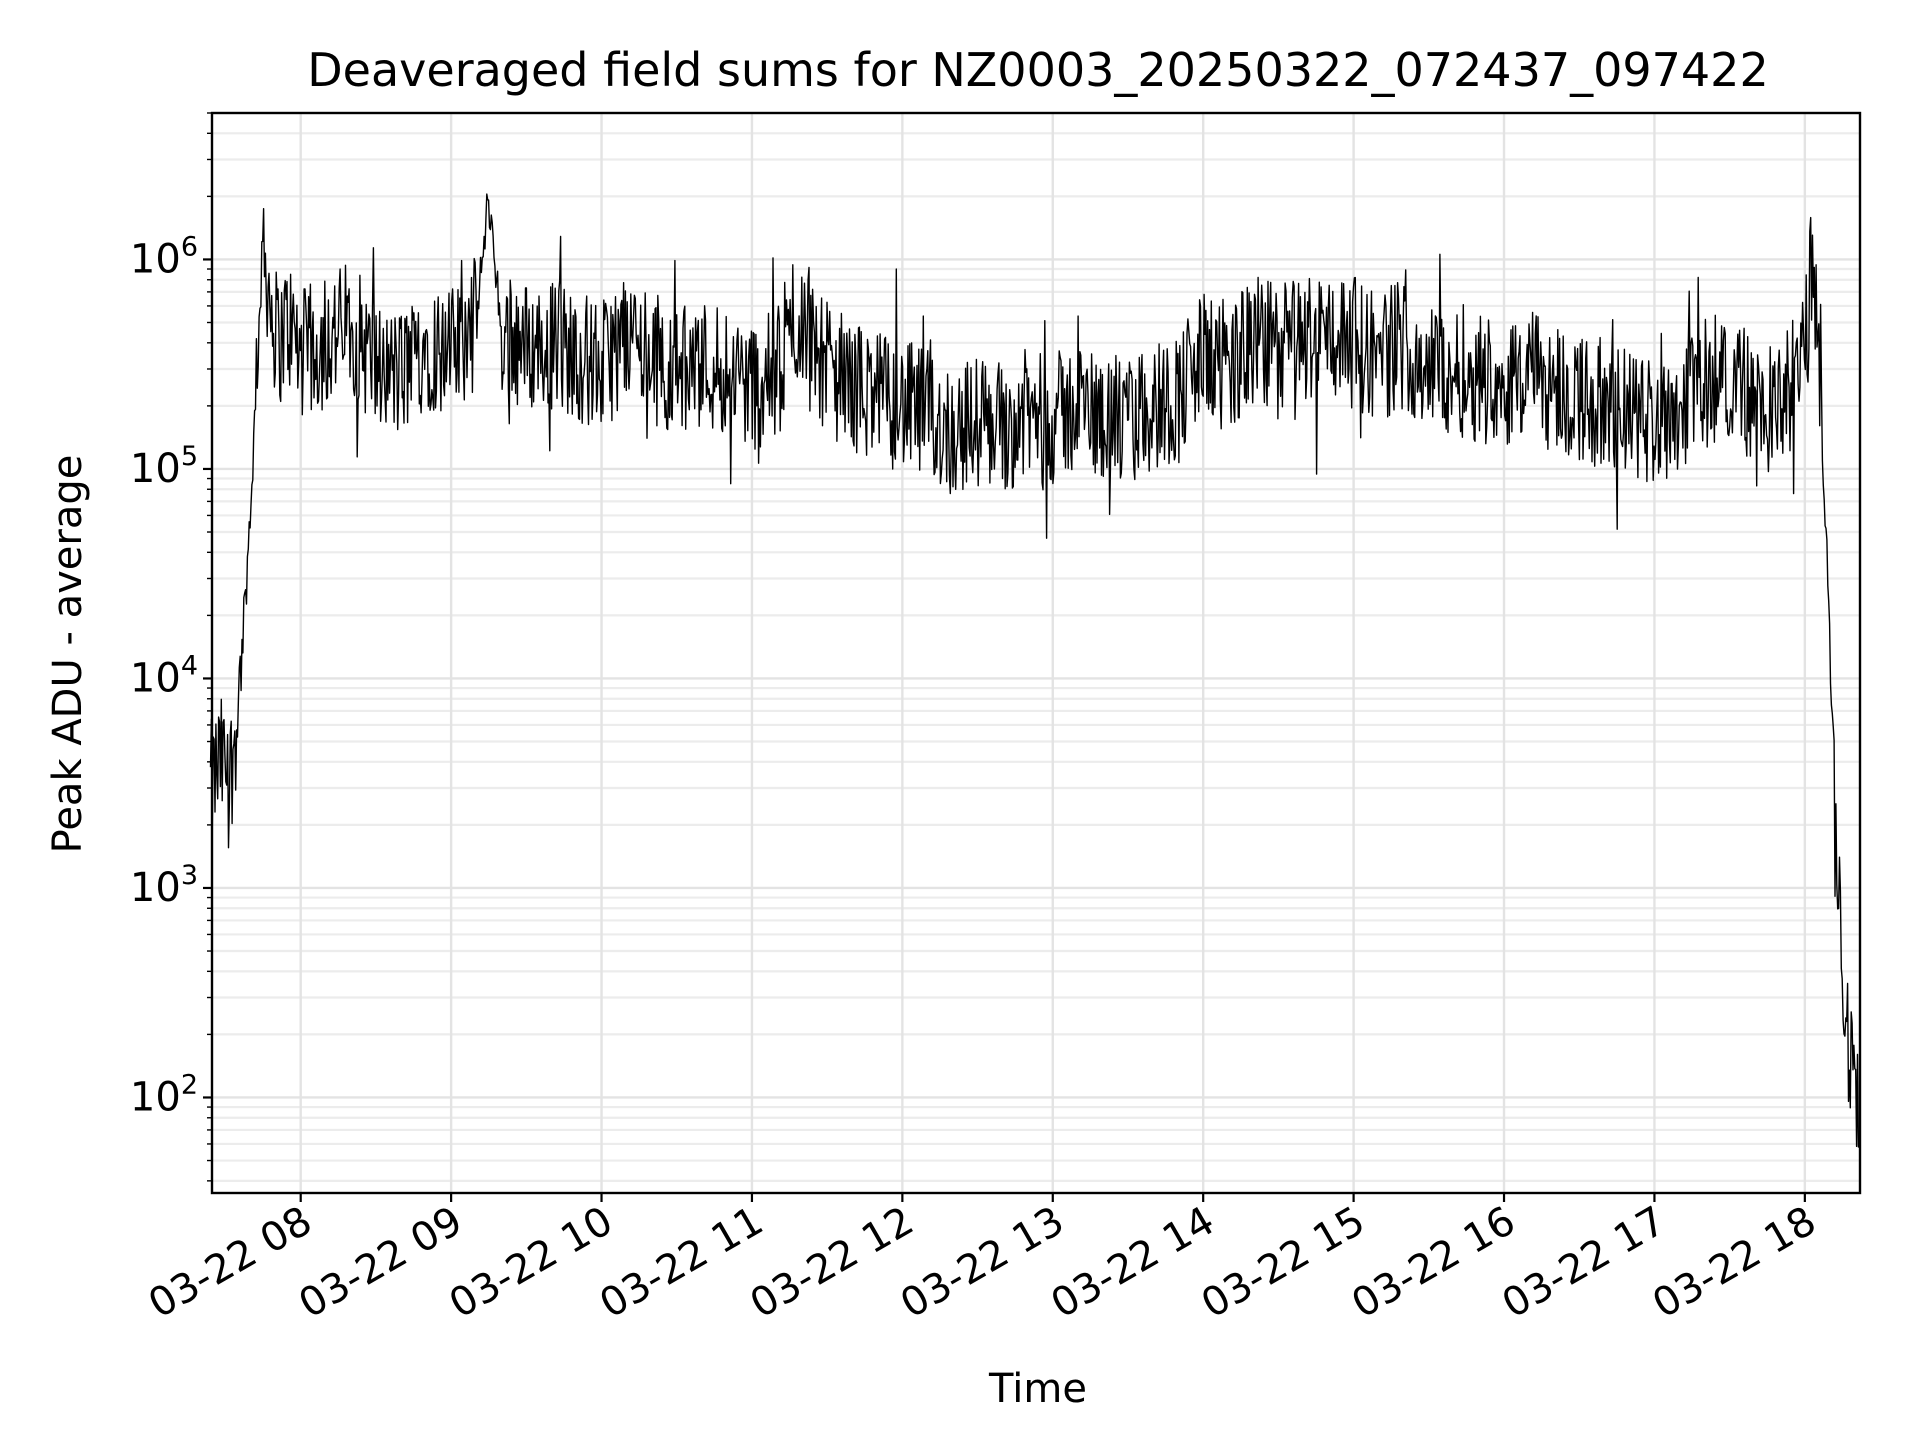 This screenshot has width=1920, height=1440. What do you see at coordinates (68, 654) in the screenshot?
I see `y-axis-label: Peak ADU - average` at bounding box center [68, 654].